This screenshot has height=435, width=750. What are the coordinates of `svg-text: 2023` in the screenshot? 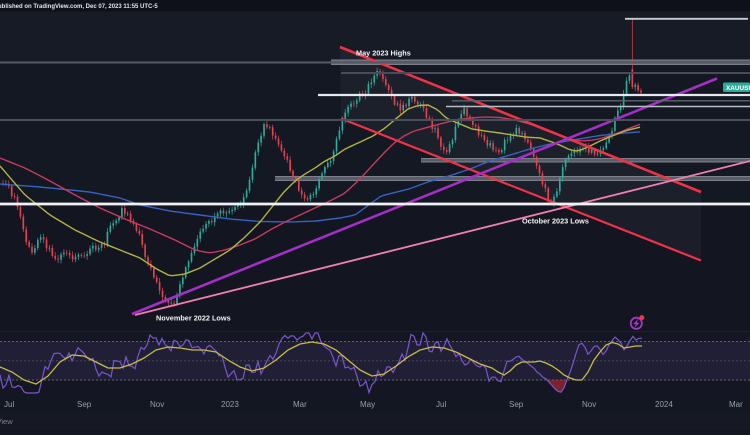 It's located at (230, 404).